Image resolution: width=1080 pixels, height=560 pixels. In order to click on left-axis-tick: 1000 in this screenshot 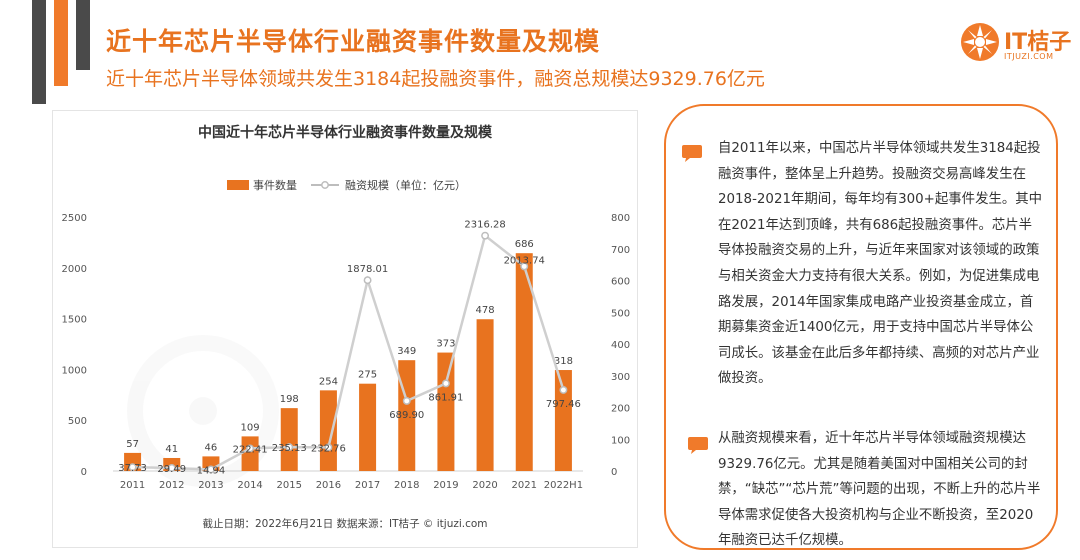, I will do `click(74, 370)`.